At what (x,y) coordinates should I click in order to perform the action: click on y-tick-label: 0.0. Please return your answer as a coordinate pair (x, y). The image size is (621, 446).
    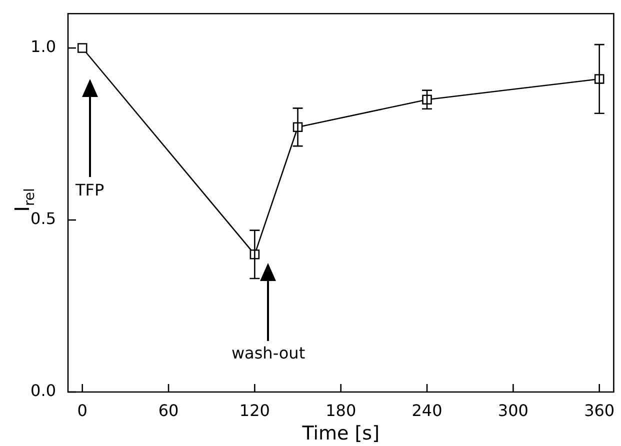
    Looking at the image, I should click on (43, 390).